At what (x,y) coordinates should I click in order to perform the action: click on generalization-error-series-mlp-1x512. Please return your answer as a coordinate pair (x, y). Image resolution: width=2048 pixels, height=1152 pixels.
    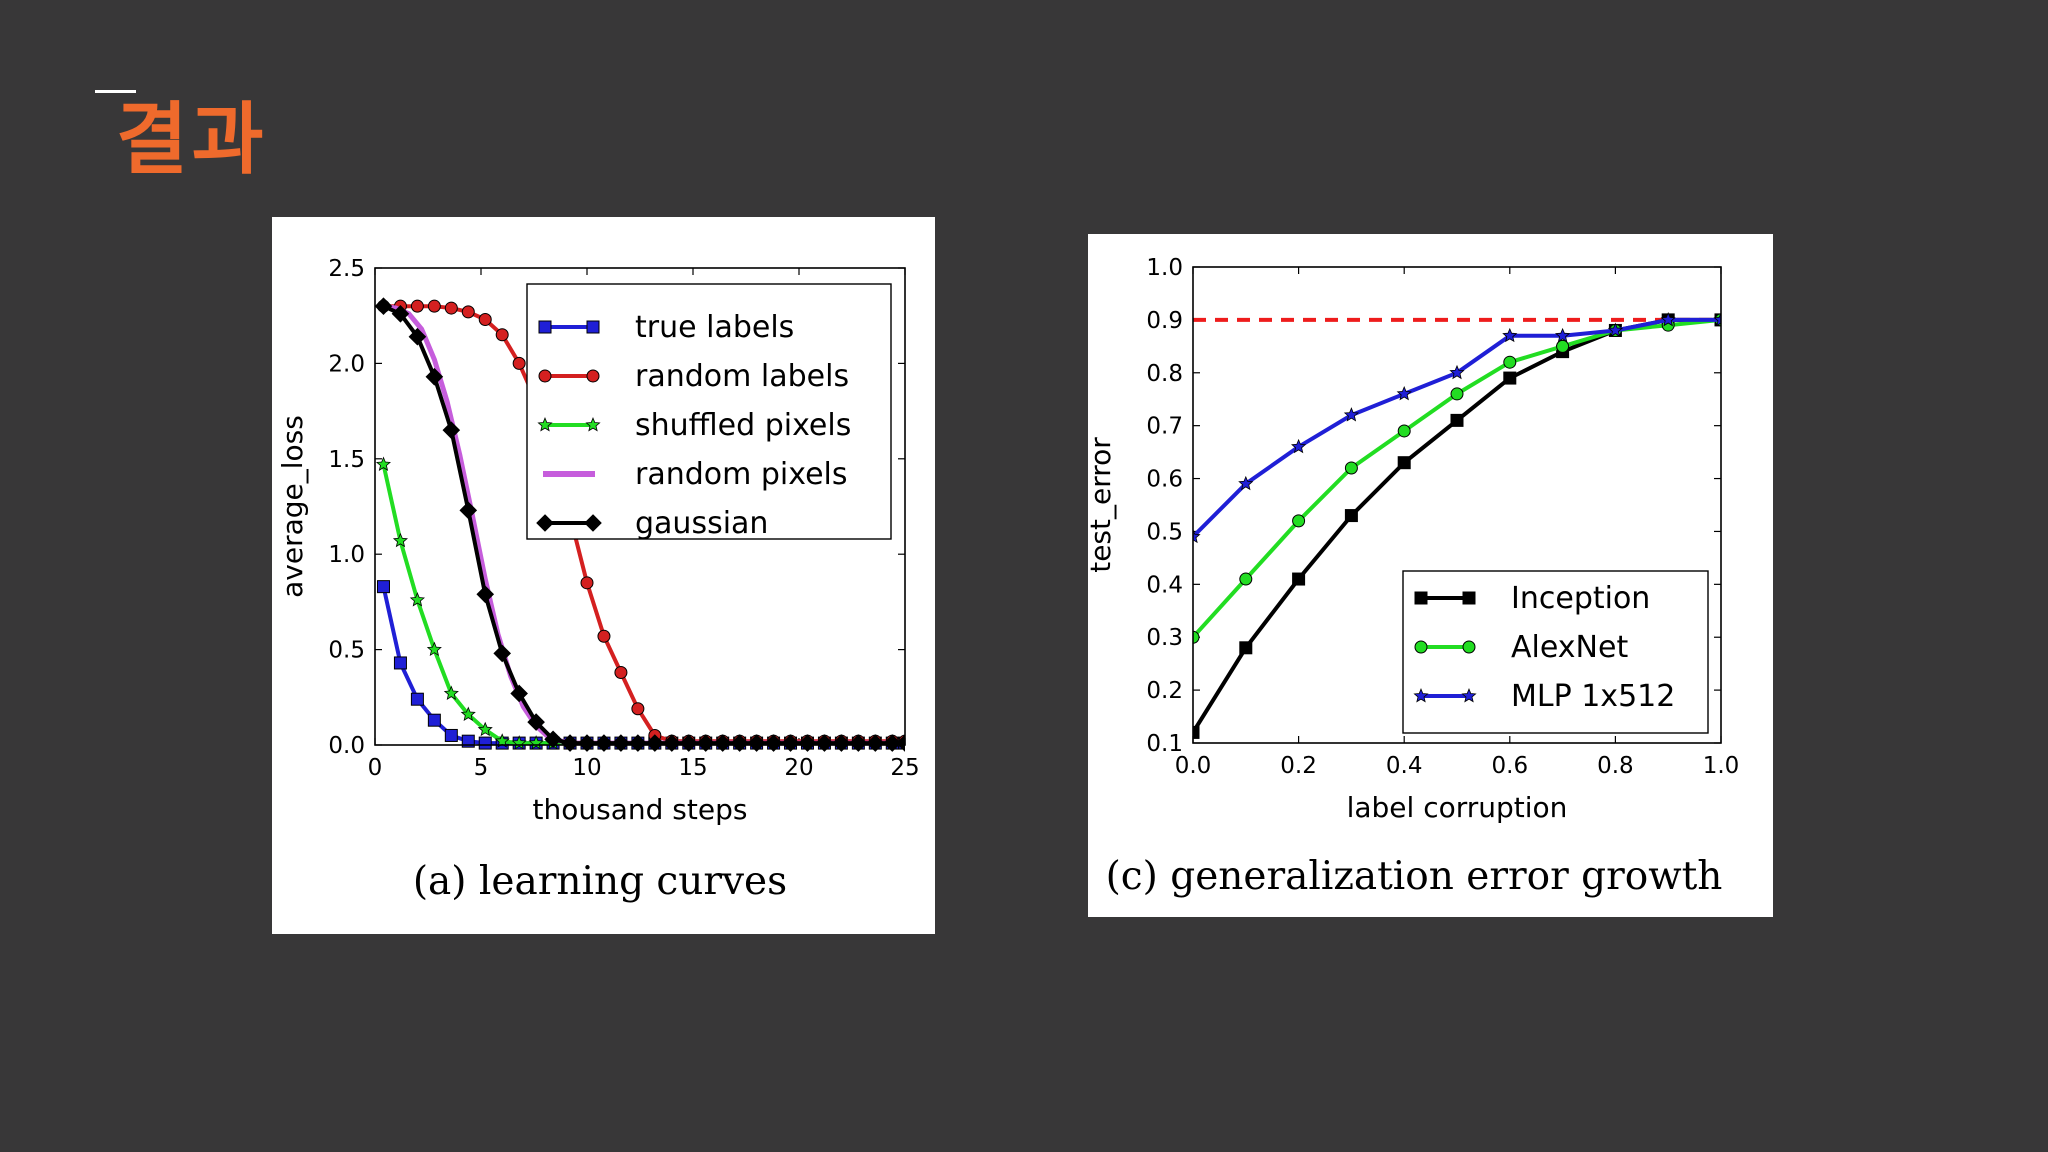
    Looking at the image, I should click on (1457, 427).